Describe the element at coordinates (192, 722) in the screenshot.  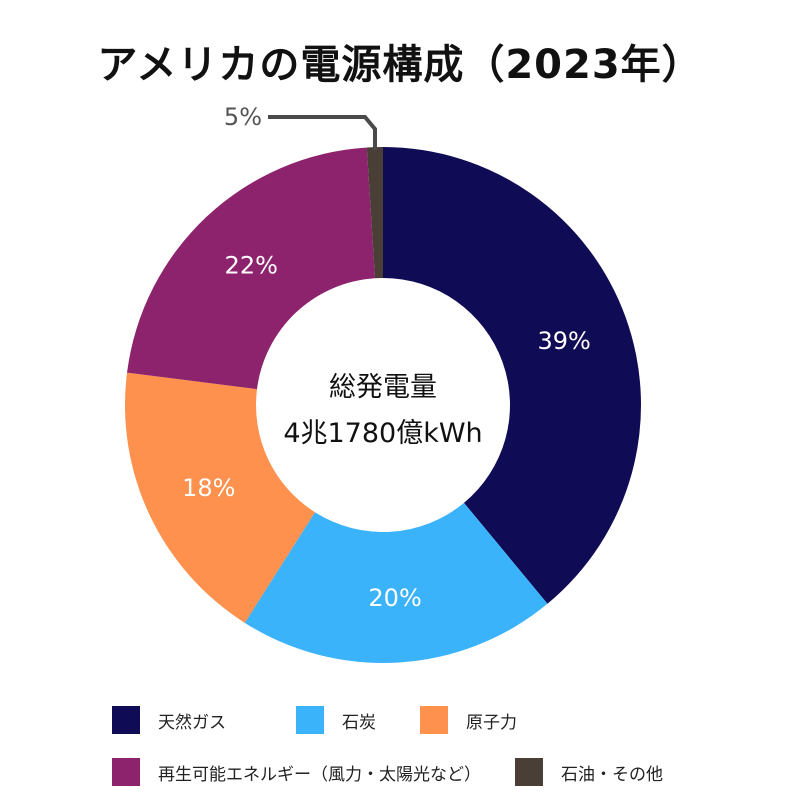
I see `legend-label-gas: 天然ガス` at that location.